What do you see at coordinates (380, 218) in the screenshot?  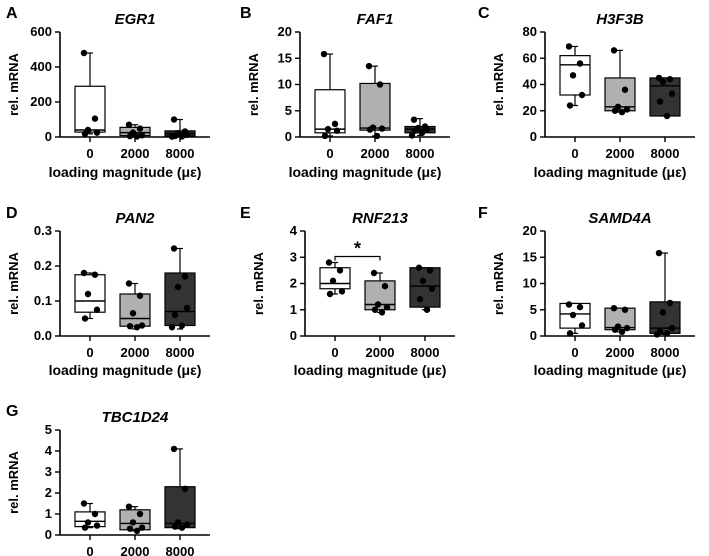 I see `panel-title: RNF213` at bounding box center [380, 218].